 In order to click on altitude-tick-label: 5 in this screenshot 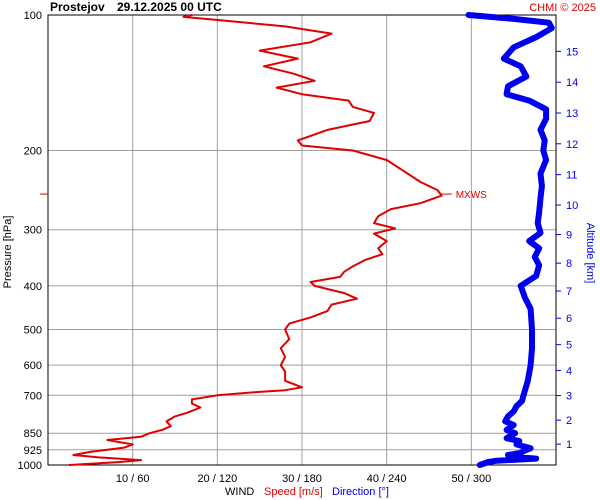, I will do `click(569, 346)`.